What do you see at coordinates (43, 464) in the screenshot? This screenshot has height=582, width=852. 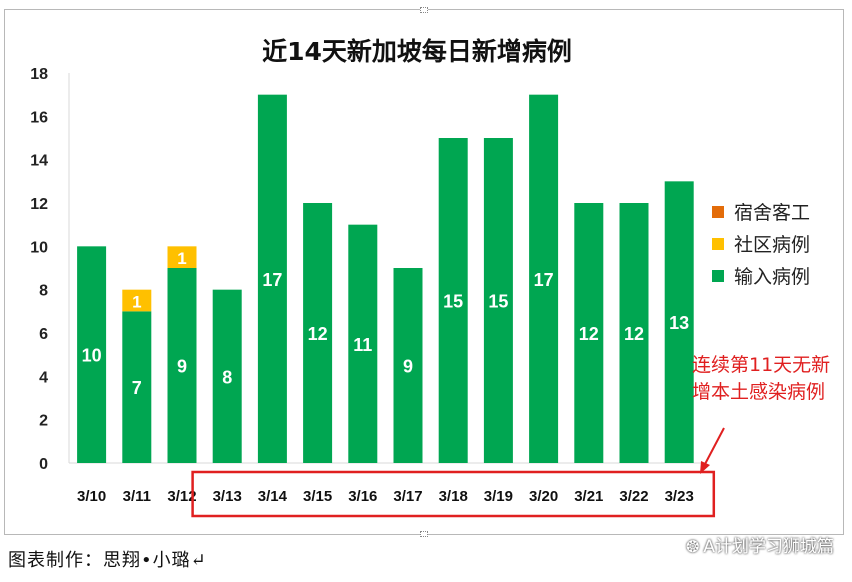 I see `y-tick-label: 0` at bounding box center [43, 464].